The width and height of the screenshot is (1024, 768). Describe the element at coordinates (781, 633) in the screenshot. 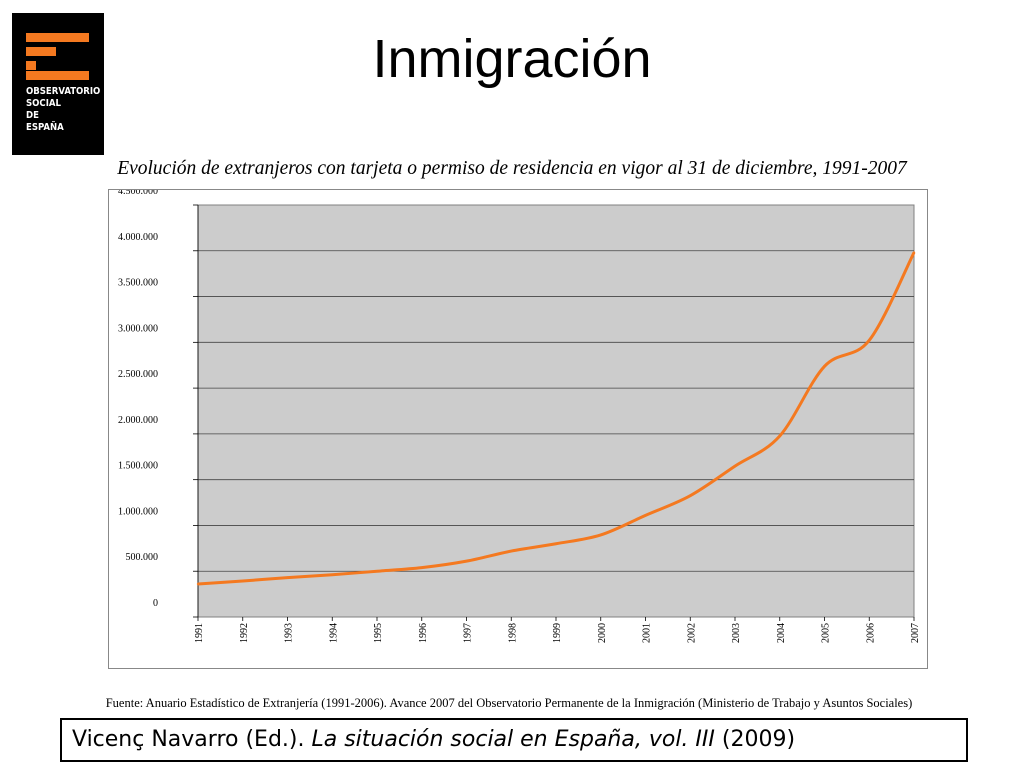

I see `x-tick-label: 2004` at that location.